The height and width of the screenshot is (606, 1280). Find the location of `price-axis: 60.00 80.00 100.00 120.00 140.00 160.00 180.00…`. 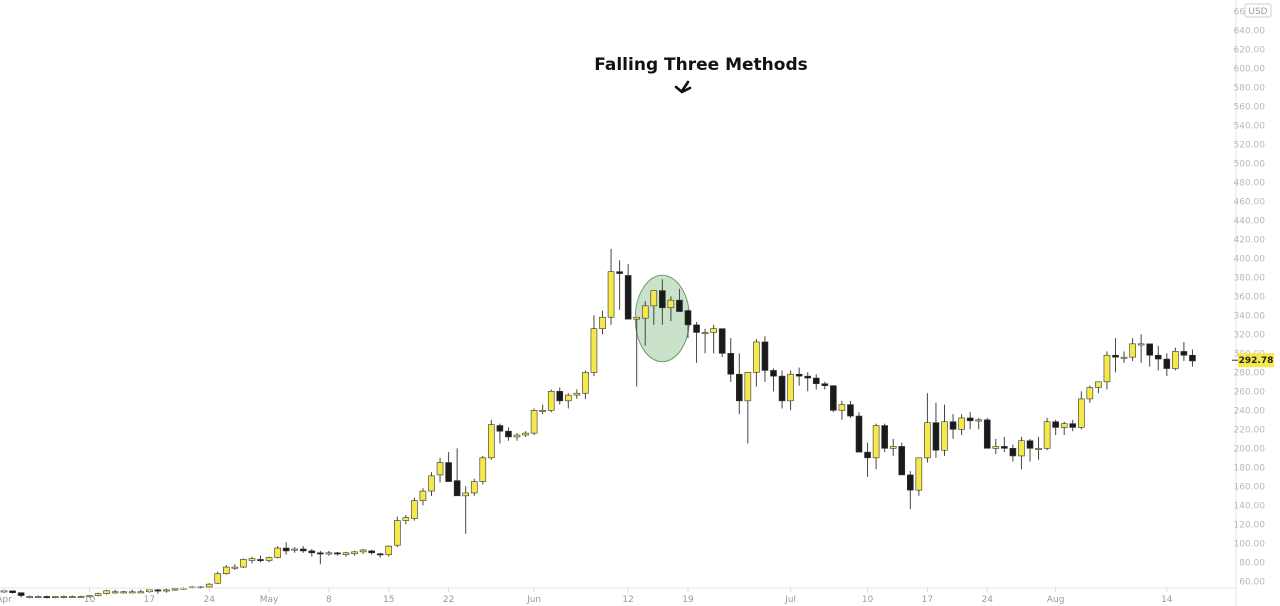

price-axis: 60.00 80.00 100.00 120.00 140.00 160.00 180.00… is located at coordinates (1250, 297).